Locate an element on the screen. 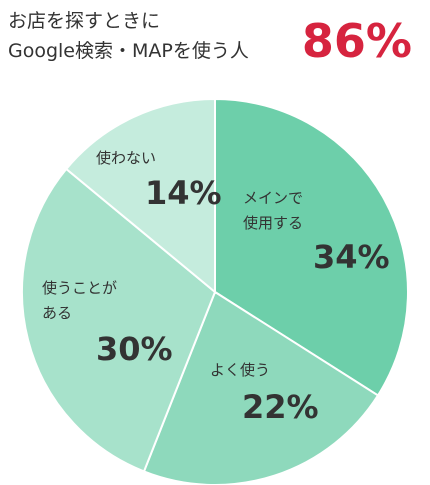 This screenshot has height=485, width=430. value-label: 14% is located at coordinates (183, 193).